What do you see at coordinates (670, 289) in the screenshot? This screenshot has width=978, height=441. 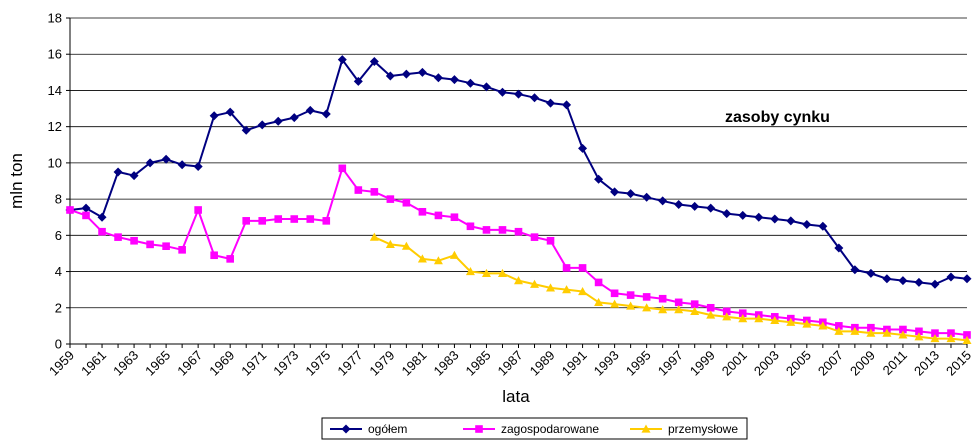 I see `series-line` at bounding box center [670, 289].